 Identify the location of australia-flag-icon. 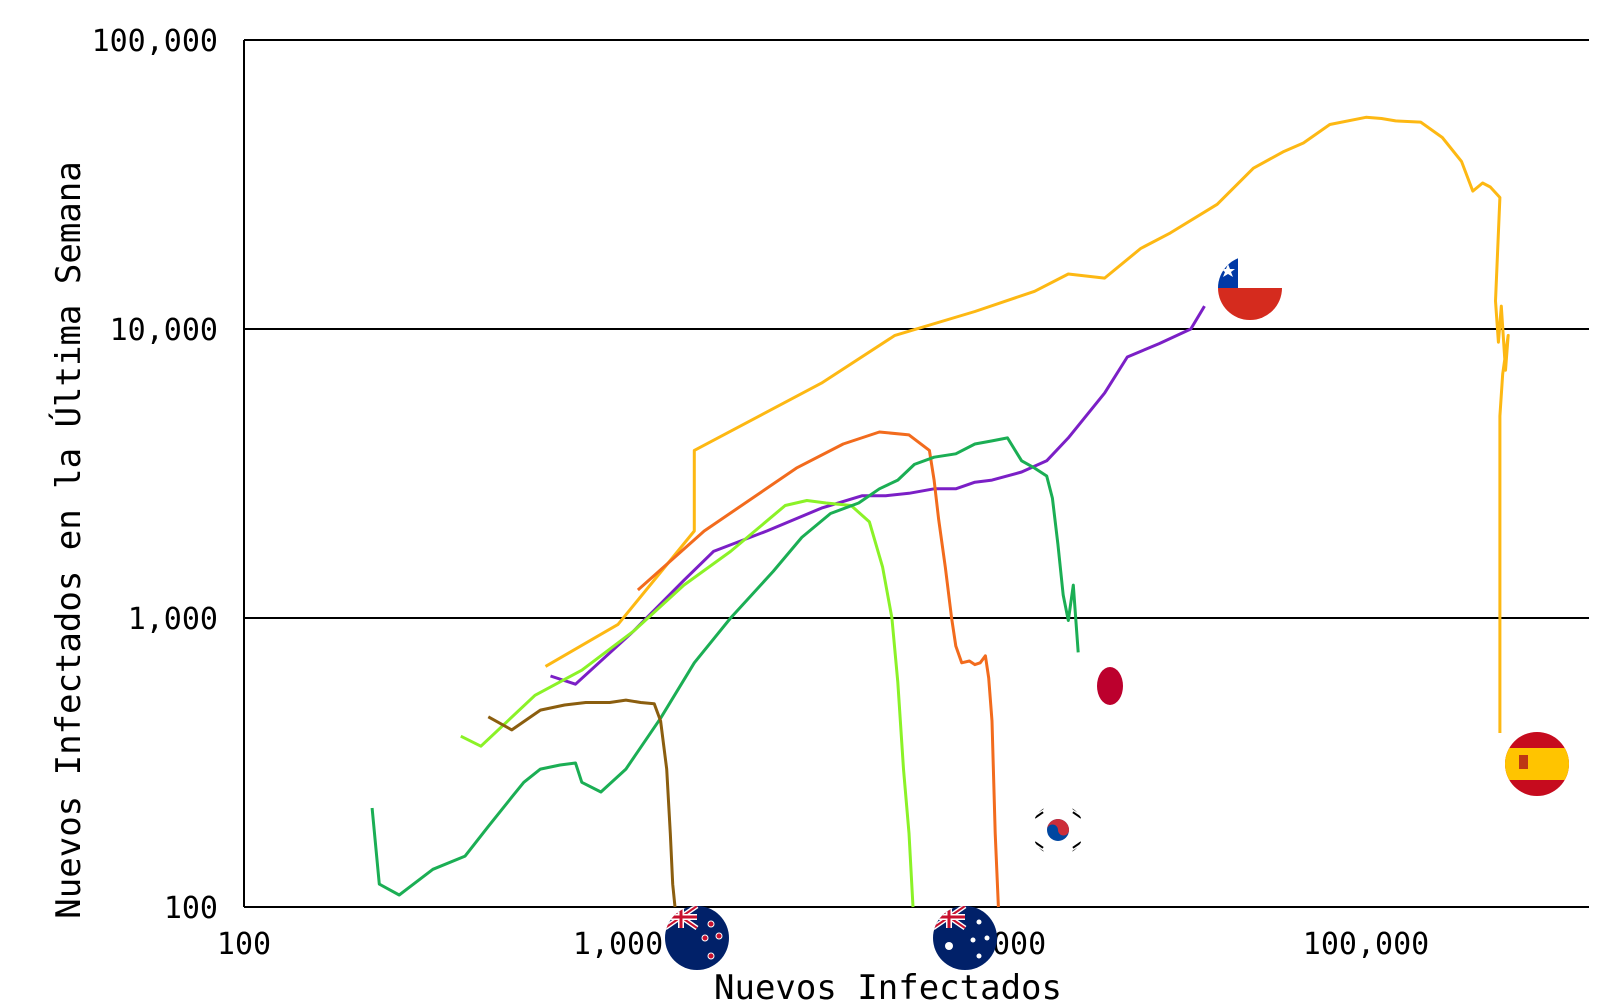
(965, 938).